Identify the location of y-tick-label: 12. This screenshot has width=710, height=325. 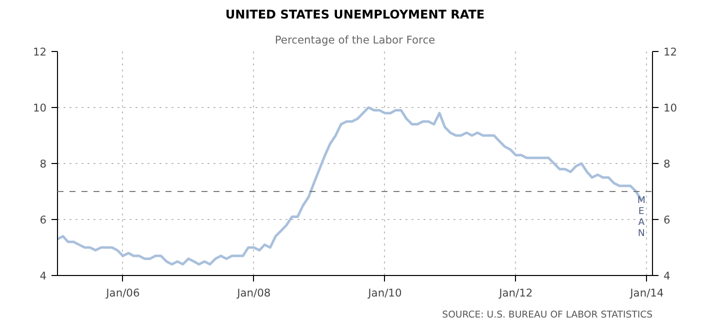
(39, 52).